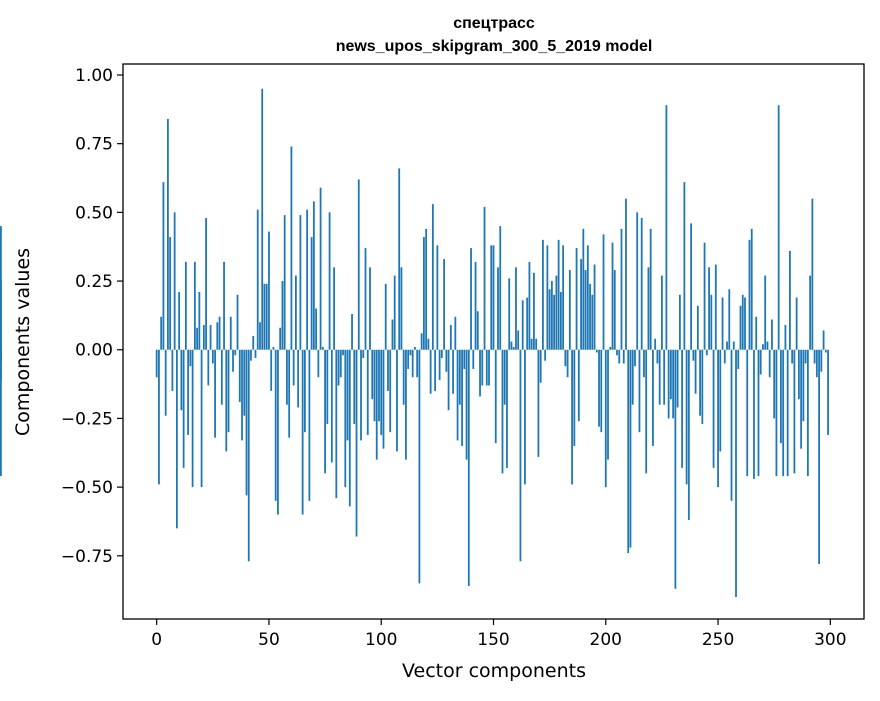  I want to click on x-tick-label: 200, so click(606, 640).